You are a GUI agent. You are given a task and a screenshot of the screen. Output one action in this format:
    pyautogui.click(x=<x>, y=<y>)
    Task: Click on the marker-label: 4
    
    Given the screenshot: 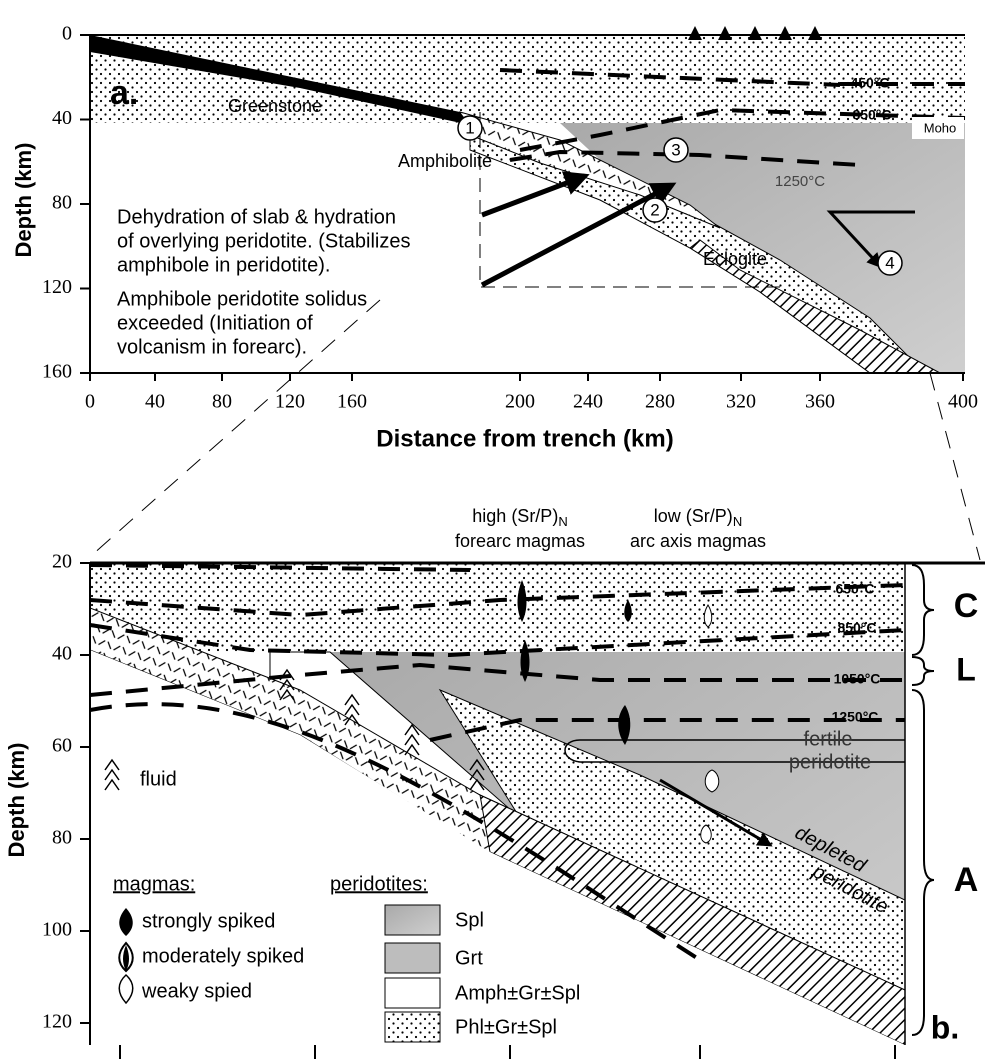 What is the action you would take?
    pyautogui.click(x=889, y=262)
    